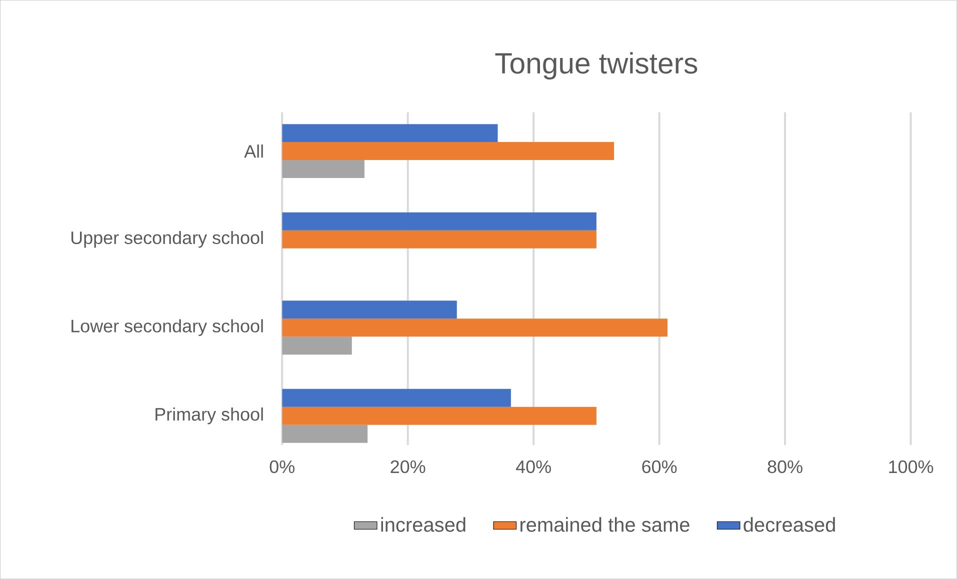 The image size is (957, 579). What do you see at coordinates (789, 524) in the screenshot?
I see `legend-label: decreased` at bounding box center [789, 524].